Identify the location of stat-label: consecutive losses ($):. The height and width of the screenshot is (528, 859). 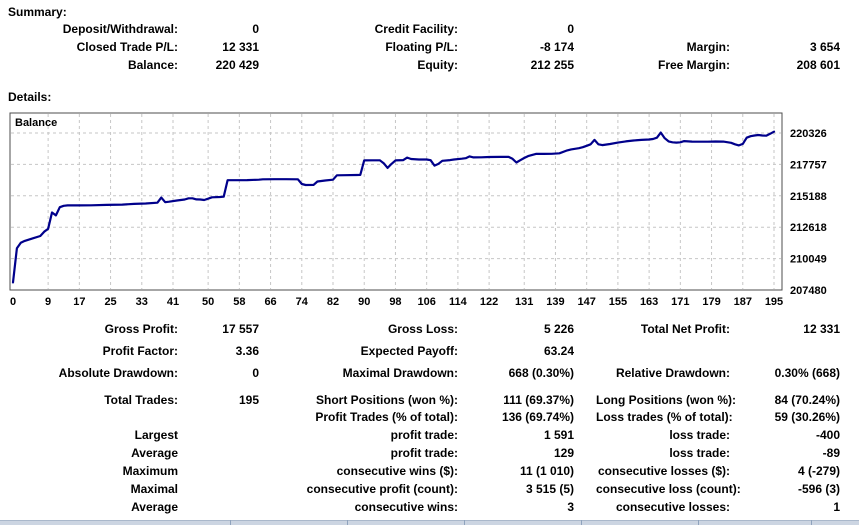
(663, 471).